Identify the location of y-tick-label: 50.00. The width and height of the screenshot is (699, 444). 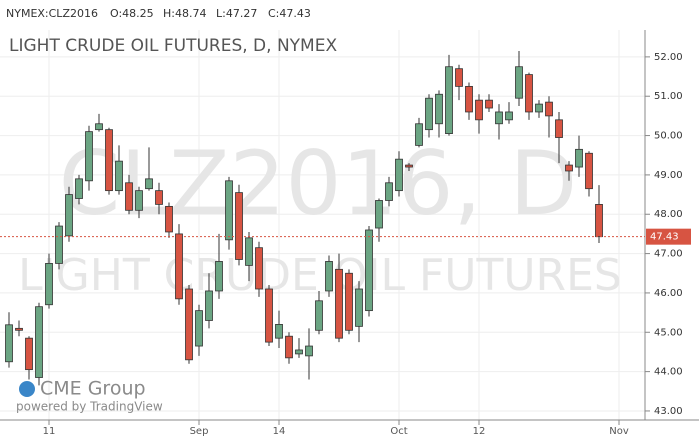
(668, 136).